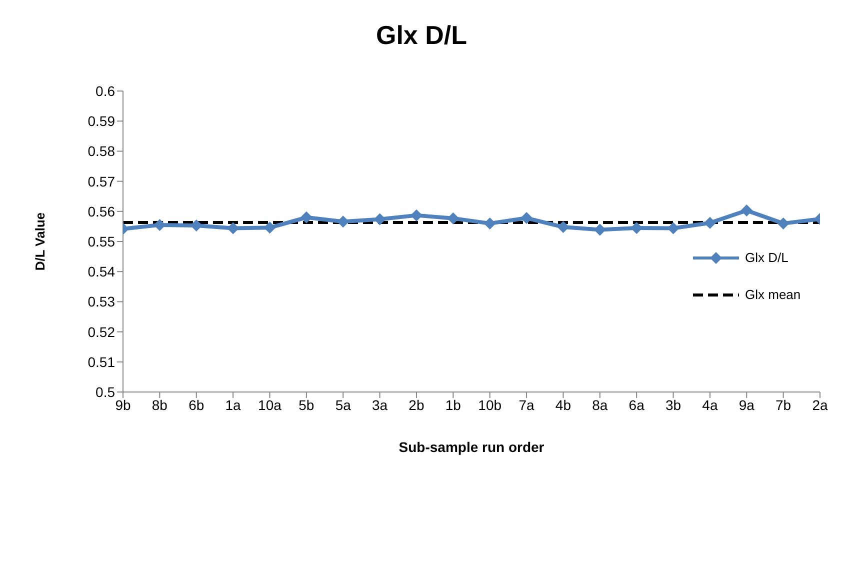 This screenshot has height=561, width=843. Describe the element at coordinates (102, 362) in the screenshot. I see `y-tick-label: 0.51` at that location.